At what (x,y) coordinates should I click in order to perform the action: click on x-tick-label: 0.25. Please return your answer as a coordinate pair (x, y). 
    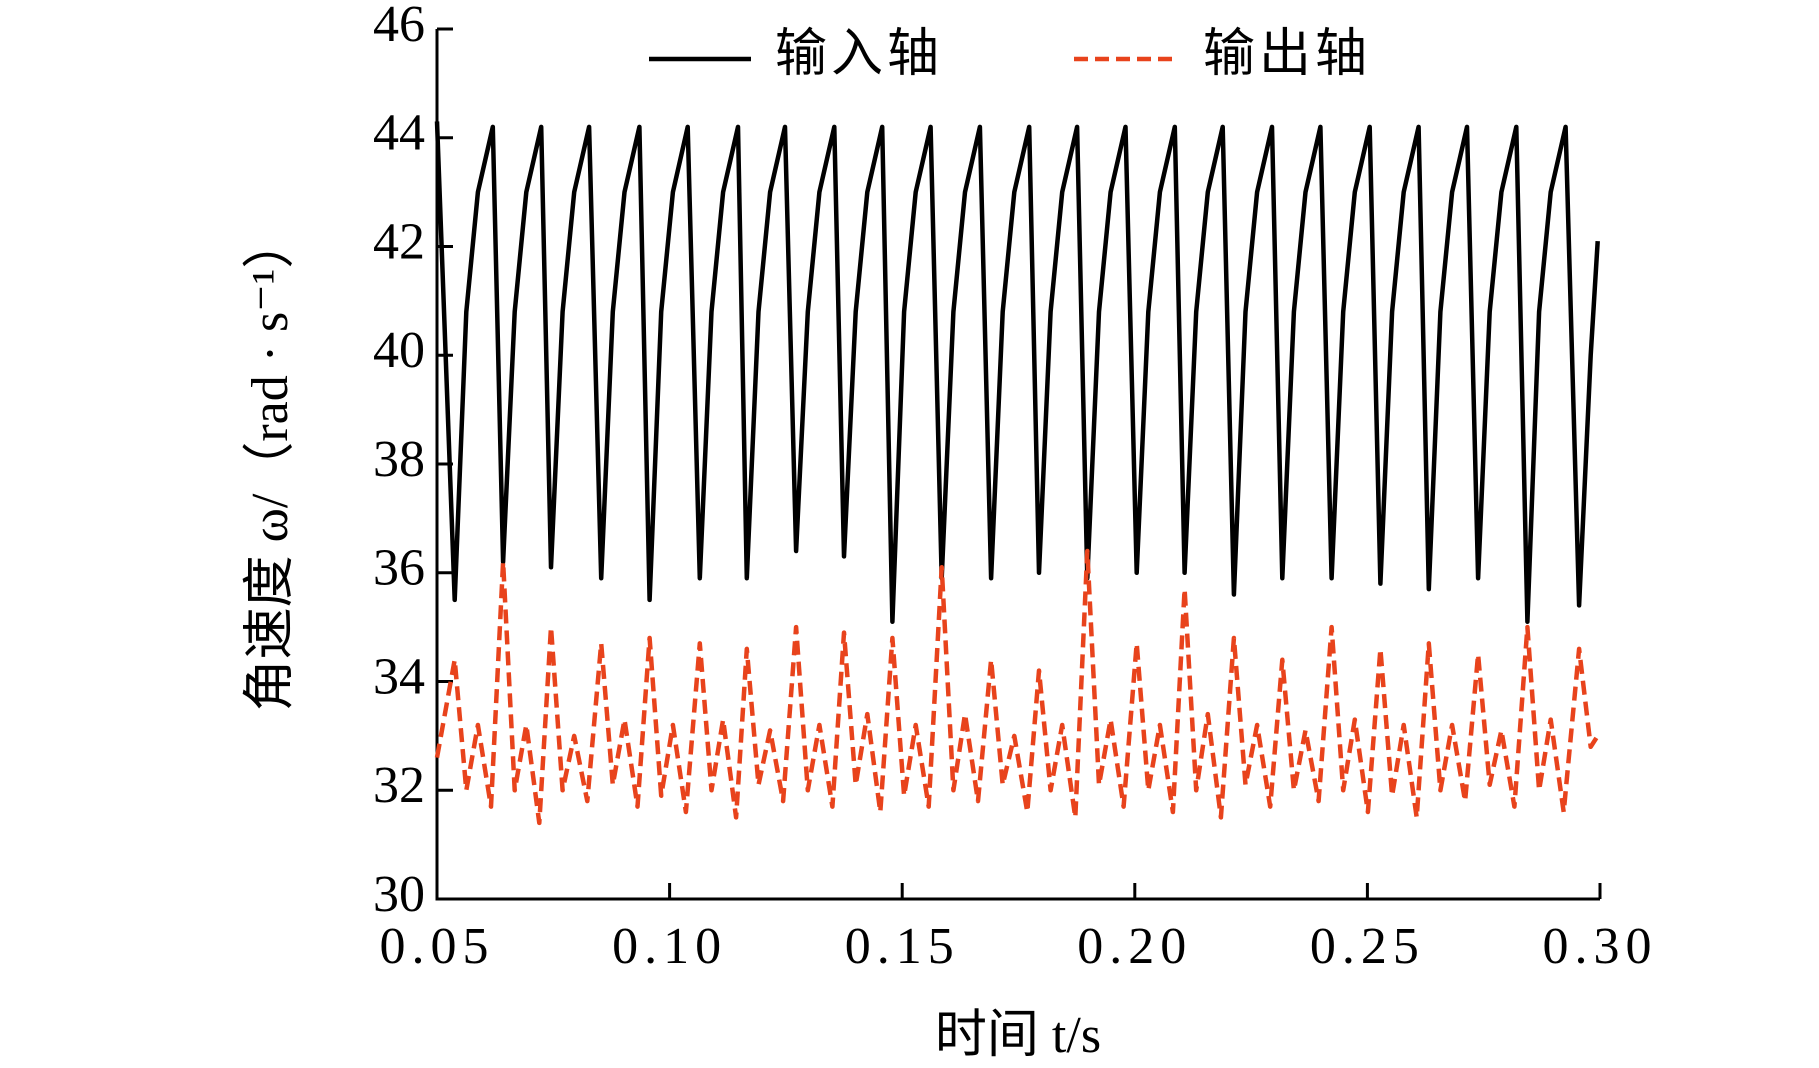
    Looking at the image, I should click on (1367, 946).